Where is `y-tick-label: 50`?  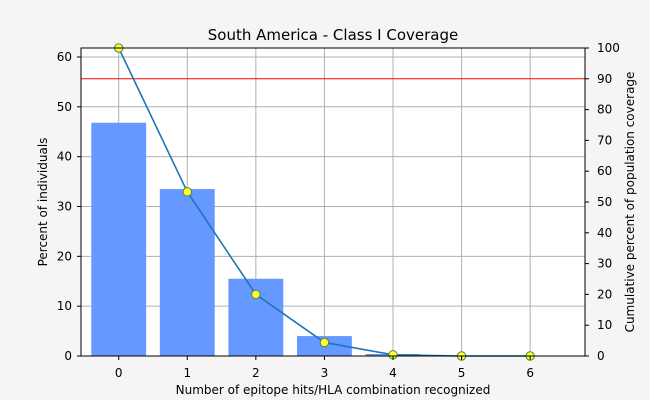
y-tick-label: 50 is located at coordinates (64, 107).